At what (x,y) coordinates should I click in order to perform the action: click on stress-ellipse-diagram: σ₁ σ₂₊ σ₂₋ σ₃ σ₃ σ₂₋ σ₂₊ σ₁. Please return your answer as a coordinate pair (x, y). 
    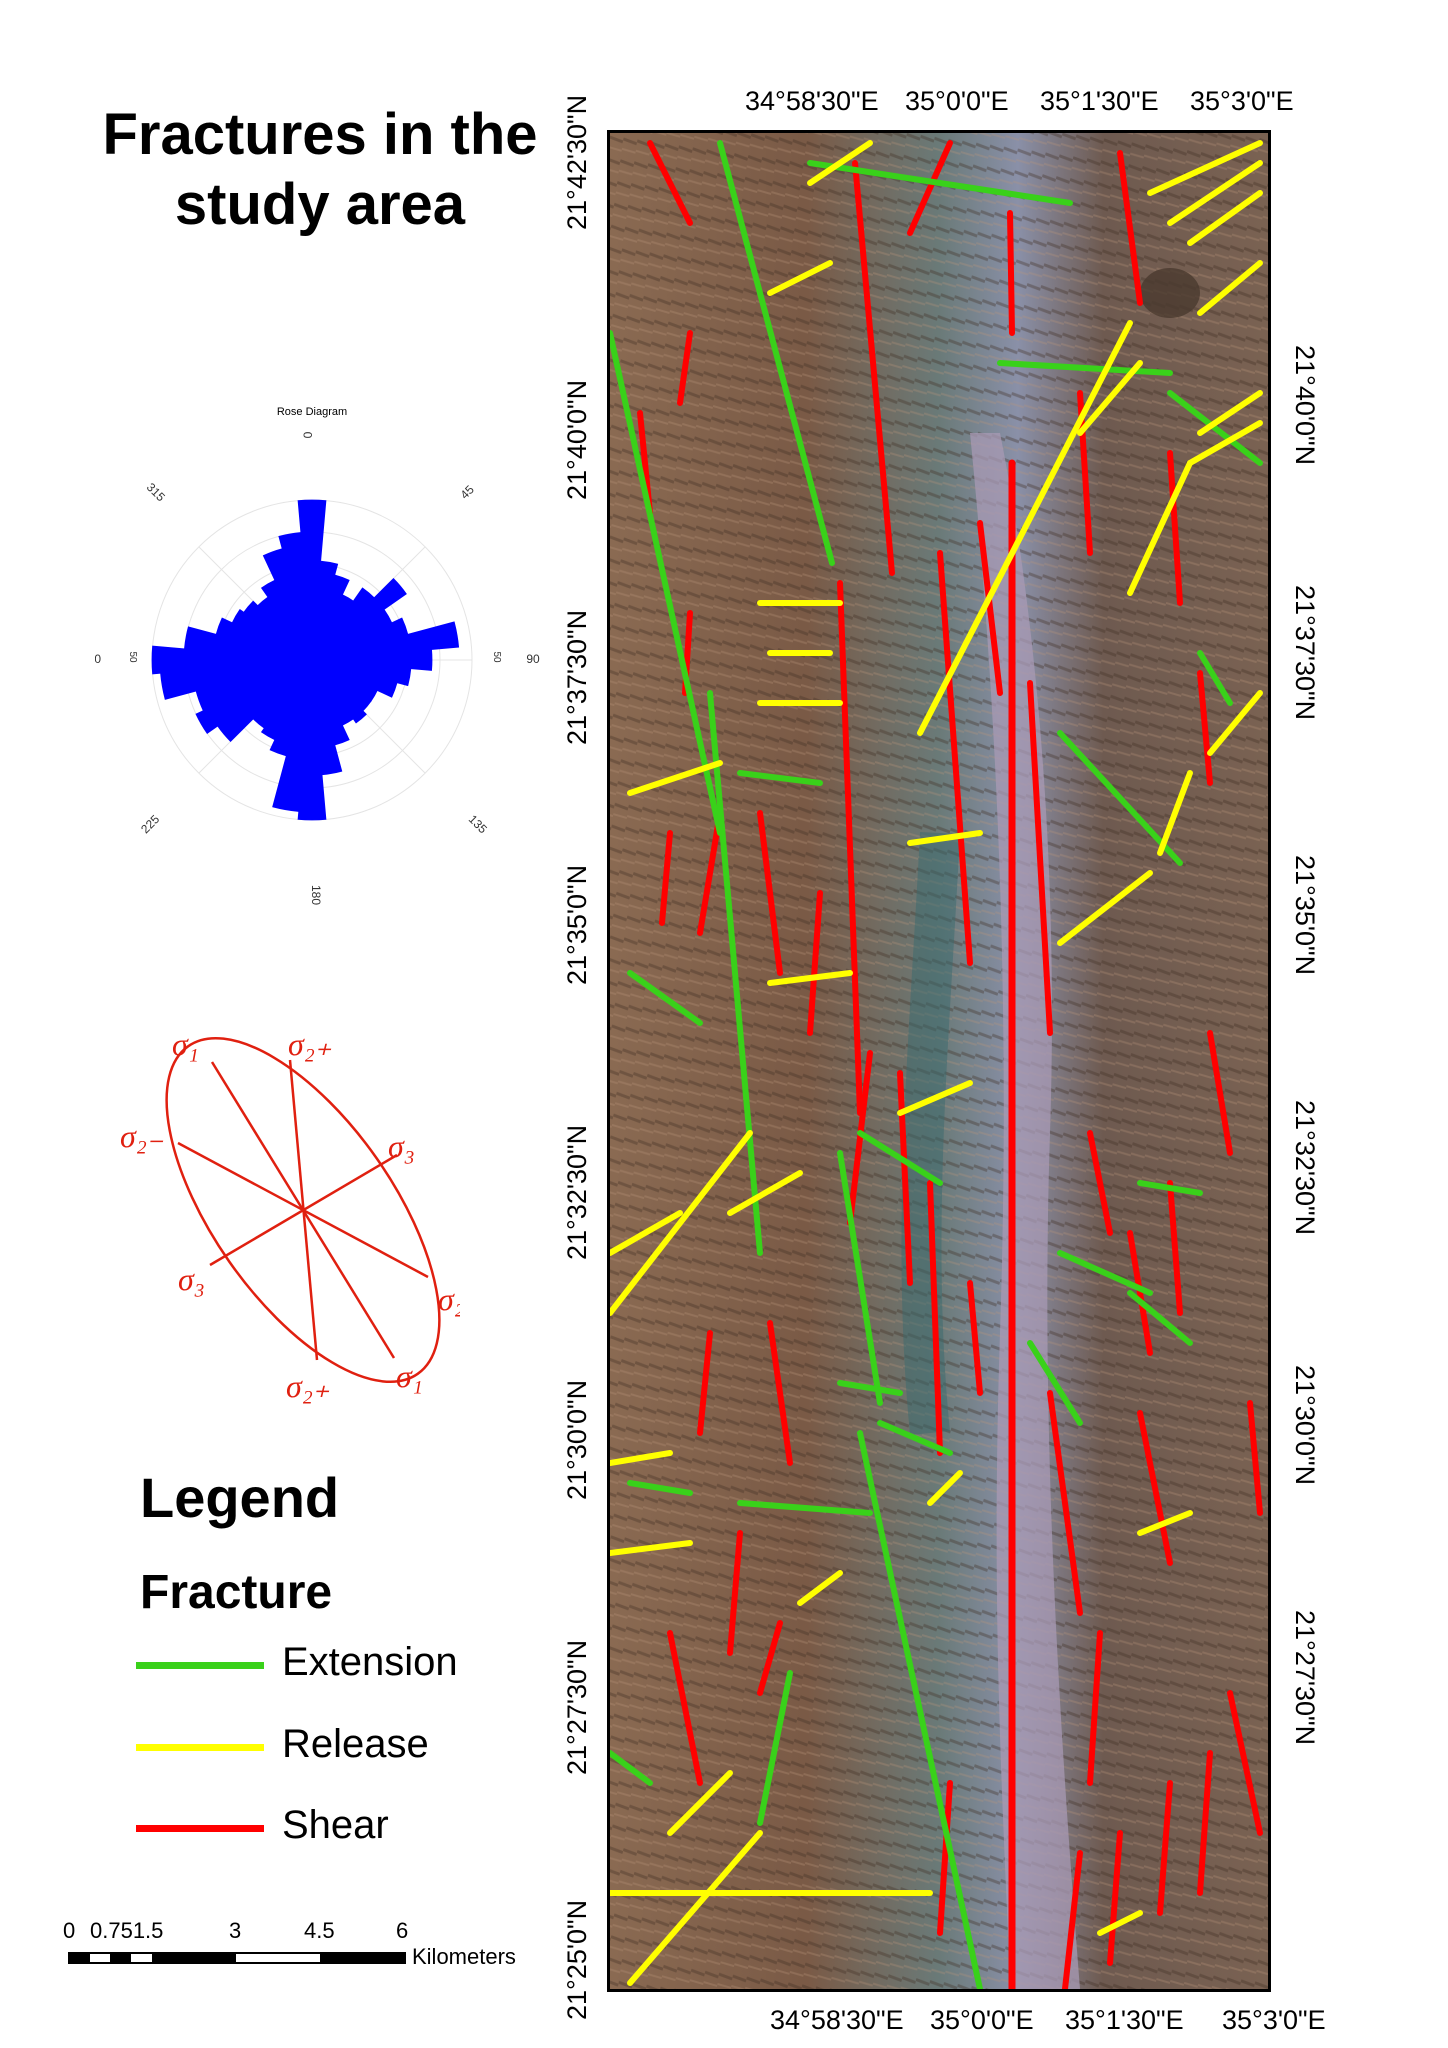
    Looking at the image, I should click on (290, 1215).